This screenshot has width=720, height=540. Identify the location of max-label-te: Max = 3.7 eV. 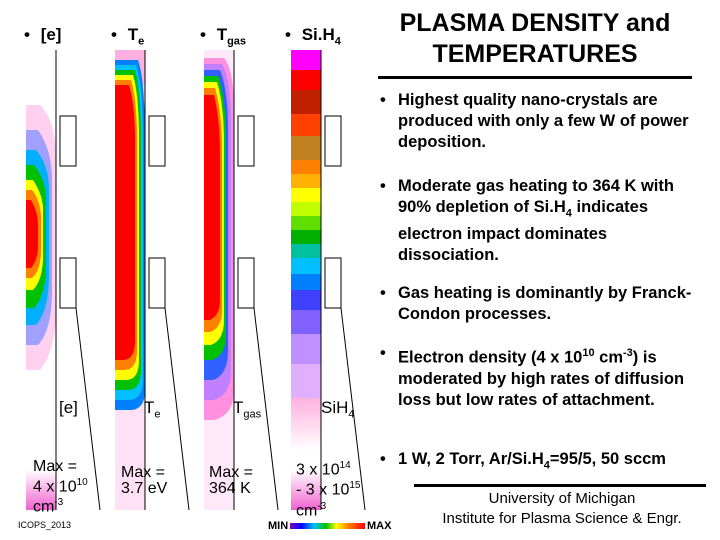
(144, 481).